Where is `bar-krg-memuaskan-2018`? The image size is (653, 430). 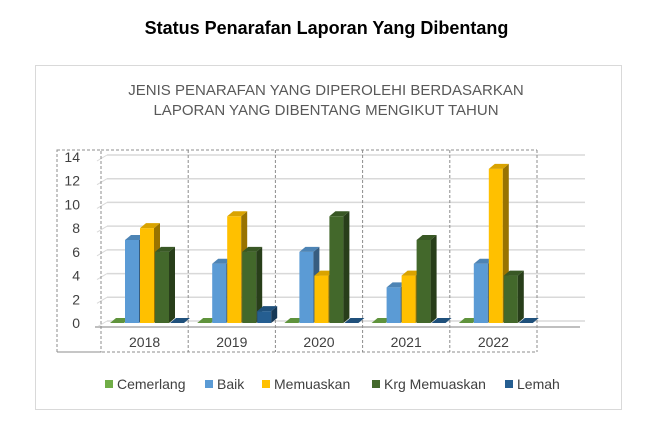 bar-krg-memuaskan-2018 is located at coordinates (165, 284).